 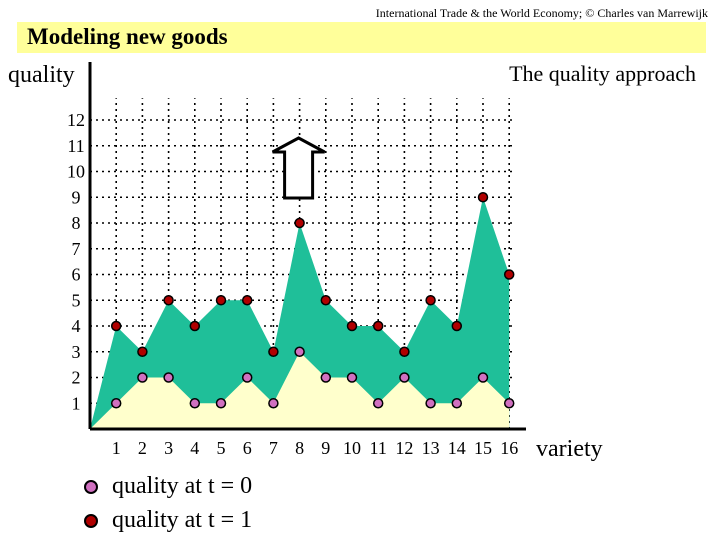 I want to click on x-tick-label: 16, so click(x=509, y=448).